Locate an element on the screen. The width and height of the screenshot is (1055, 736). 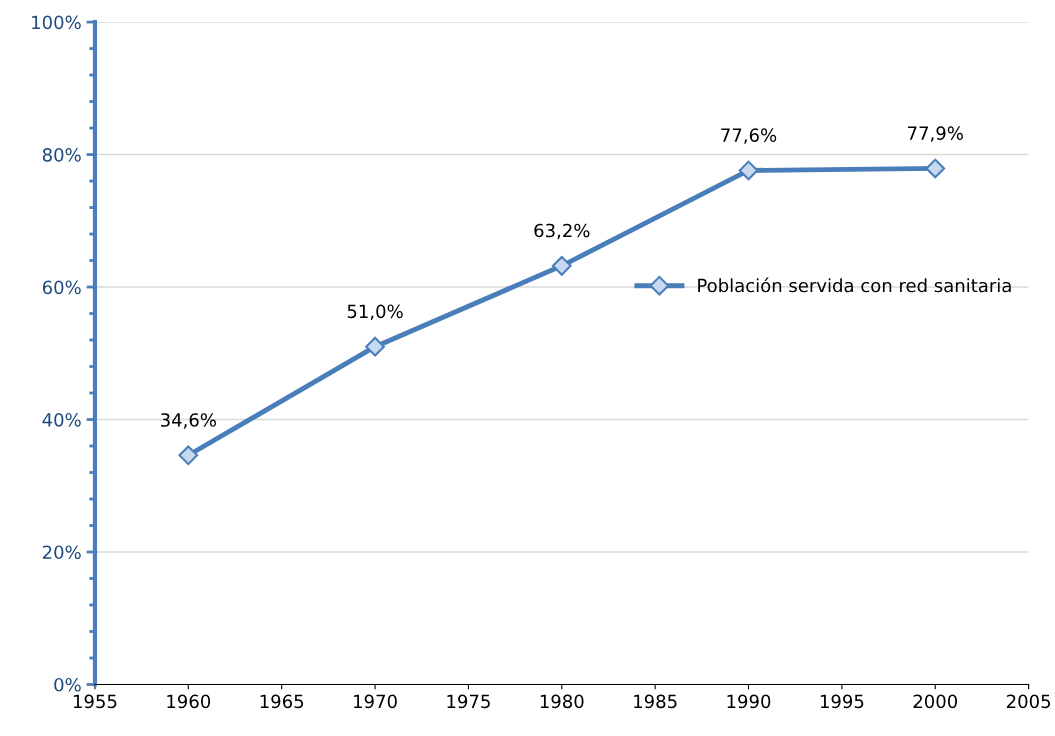
x-tick-label: 1965 is located at coordinates (282, 701).